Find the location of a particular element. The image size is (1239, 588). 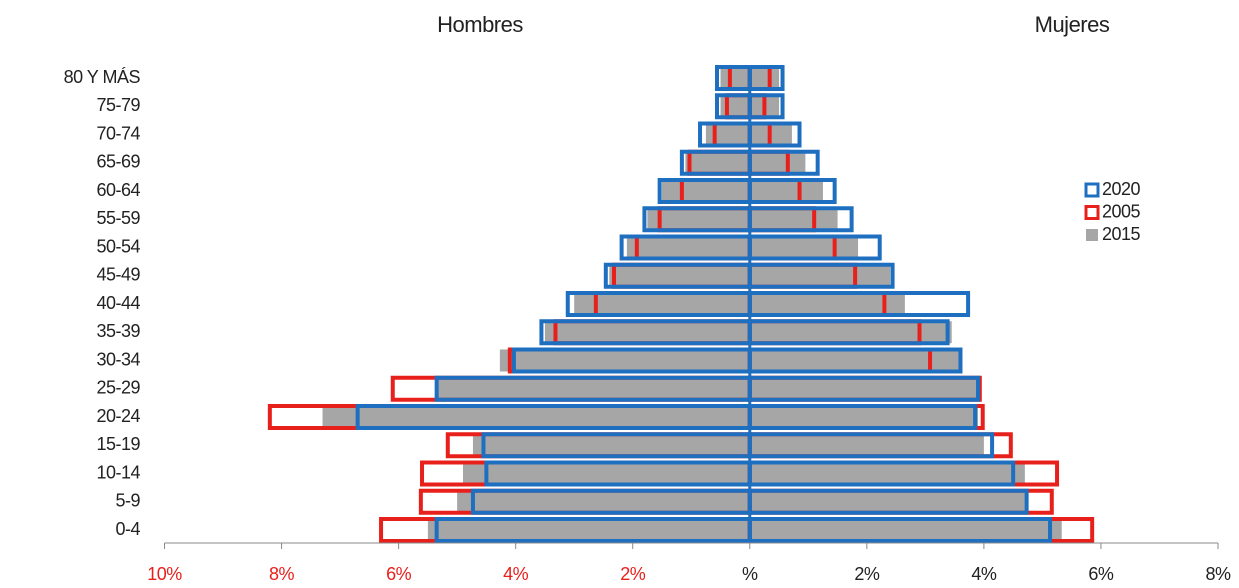

legend-label: 2020 is located at coordinates (1121, 189).